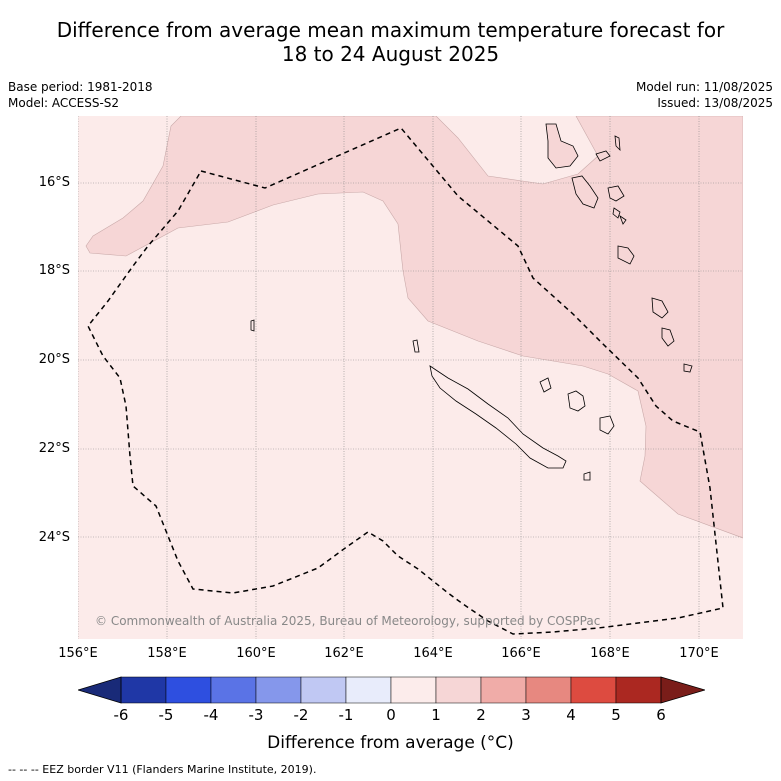 This screenshot has height=781, width=781. Describe the element at coordinates (80, 95) in the screenshot. I see `meta-left: Base period: 1981-2018 Model: ACCESS-S2` at that location.